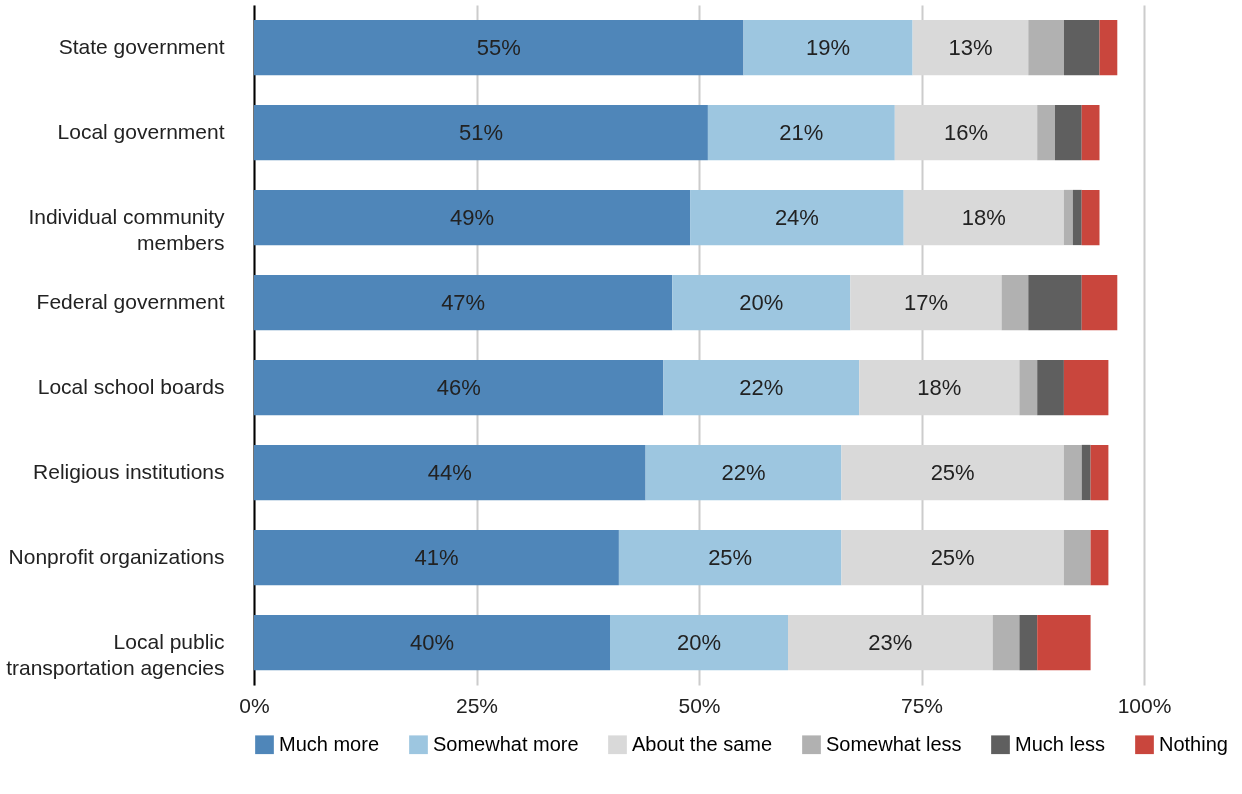 The width and height of the screenshot is (1242, 794). What do you see at coordinates (894, 743) in the screenshot?
I see `legend-label: Somewhat less` at bounding box center [894, 743].